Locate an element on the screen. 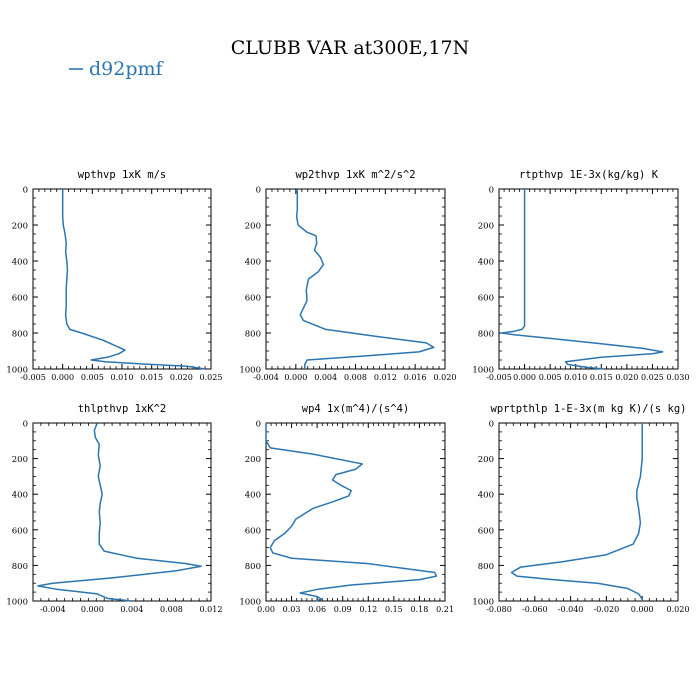 This screenshot has width=700, height=700. x-tick-label: -0.060 is located at coordinates (535, 609).